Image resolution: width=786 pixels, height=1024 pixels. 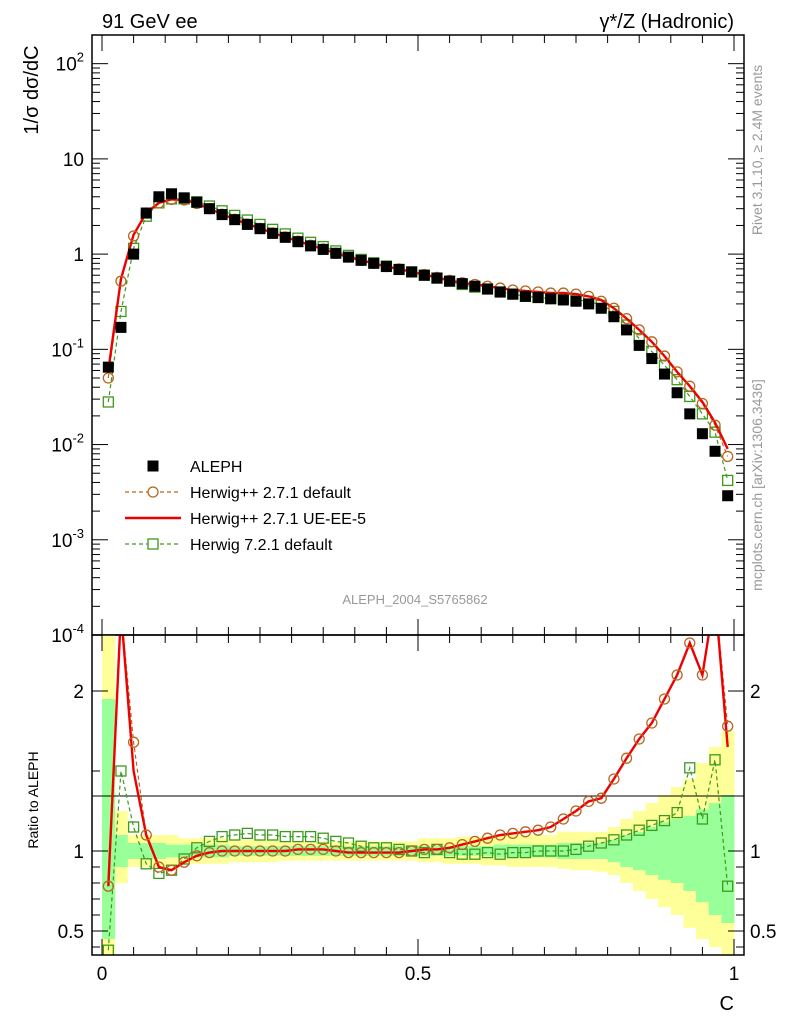 What do you see at coordinates (102, 974) in the screenshot?
I see `x-tick-label: 0` at bounding box center [102, 974].